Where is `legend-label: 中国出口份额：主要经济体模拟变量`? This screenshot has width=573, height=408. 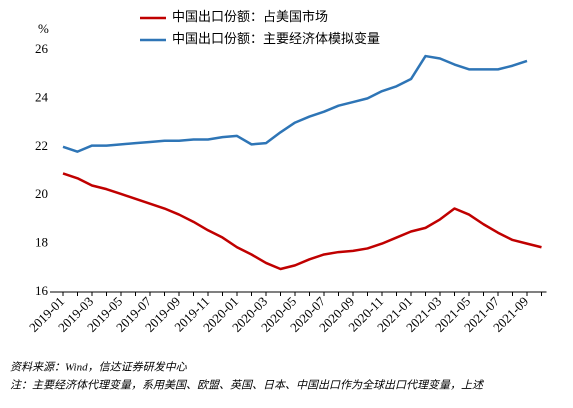
legend-label: 中国出口份额：主要经济体模拟变量 is located at coordinates (276, 38).